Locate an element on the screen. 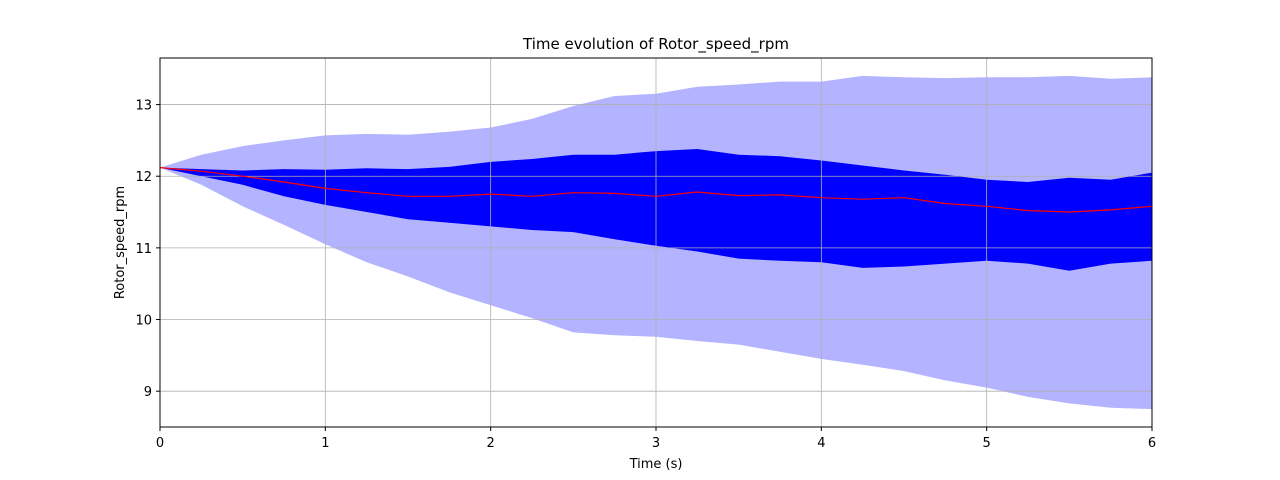 This screenshot has width=1280, height=480. y-tick-label: 12 is located at coordinates (143, 177).